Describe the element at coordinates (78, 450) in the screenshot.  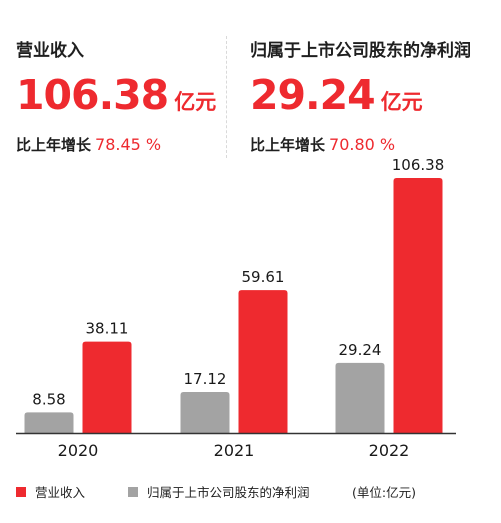
I see `x-tick-label-2020: 2020` at that location.